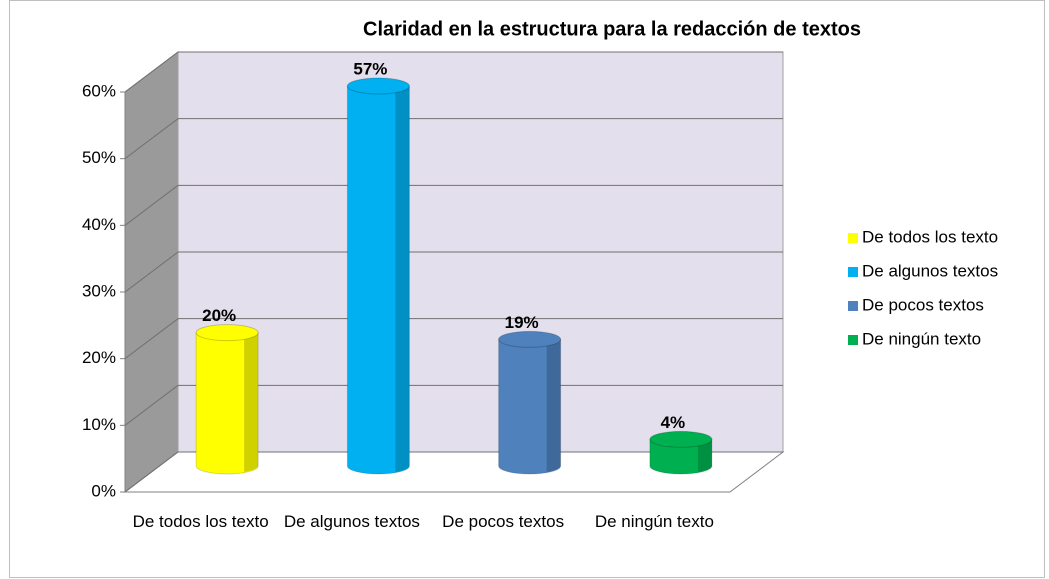  Describe the element at coordinates (522, 322) in the screenshot. I see `value-label: 19%` at that location.